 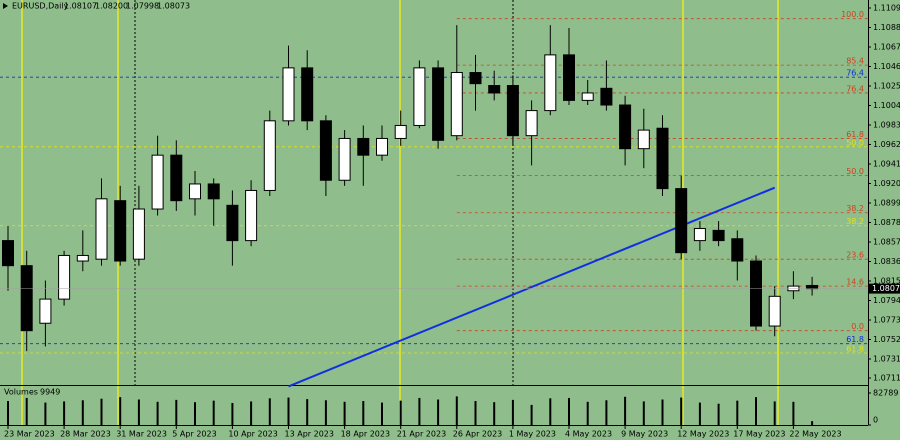 I want to click on y-tick-label: 1.07110, so click(x=886, y=378).